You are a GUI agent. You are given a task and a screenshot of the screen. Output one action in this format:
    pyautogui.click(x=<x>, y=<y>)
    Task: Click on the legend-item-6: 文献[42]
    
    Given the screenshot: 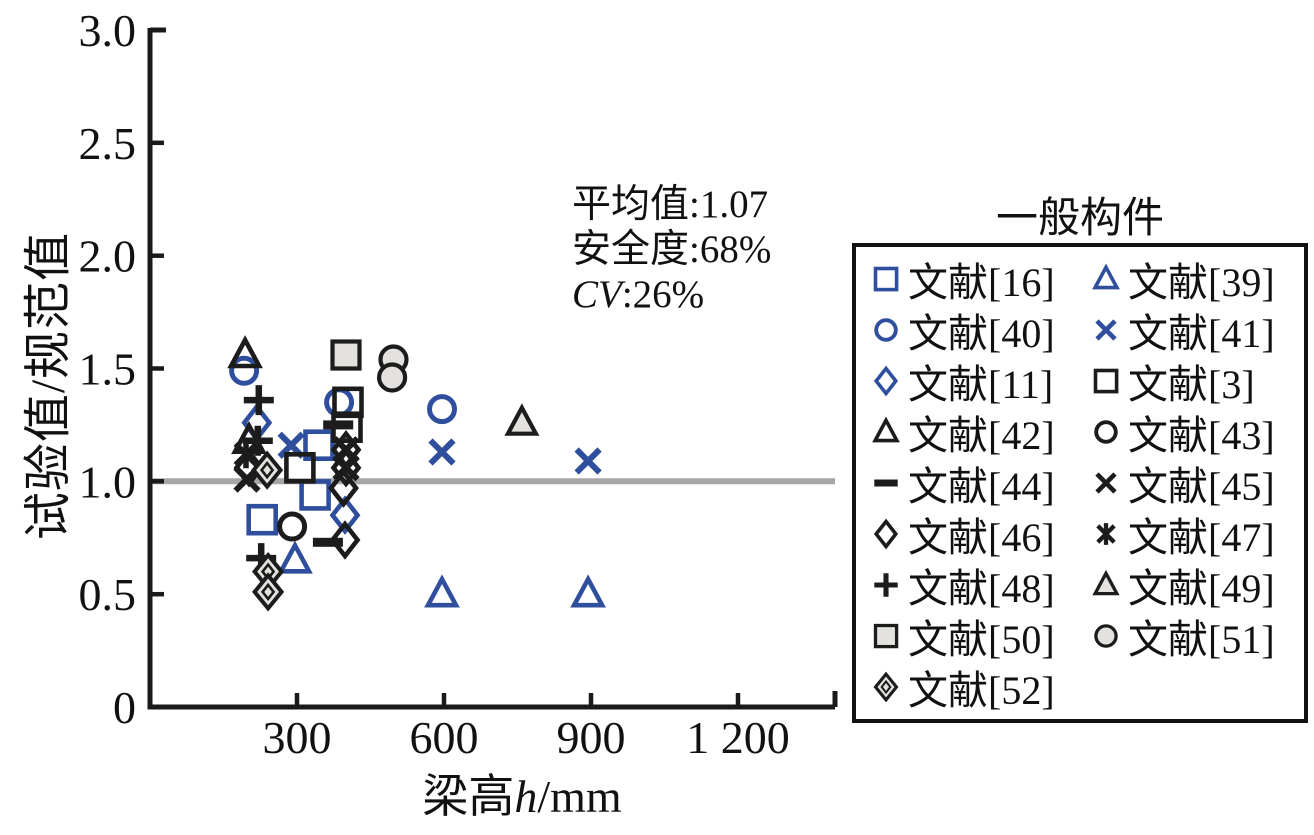 What is the action you would take?
    pyautogui.click(x=974, y=432)
    